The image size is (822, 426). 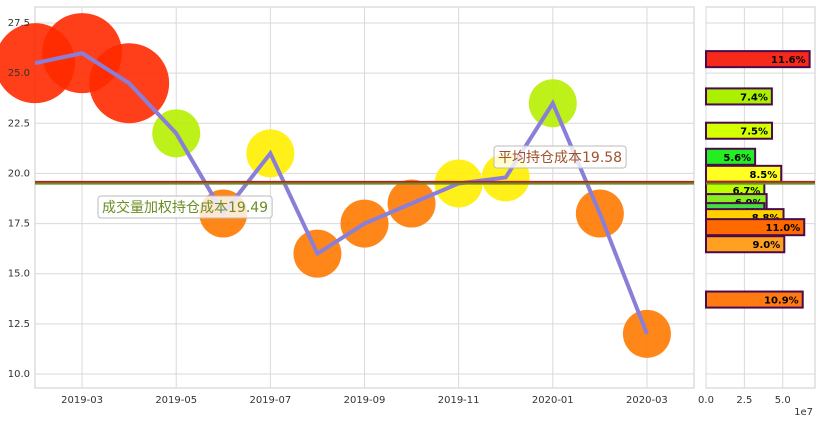 What do you see at coordinates (747, 191) in the screenshot?
I see `bar-label: 6.7%` at bounding box center [747, 191].